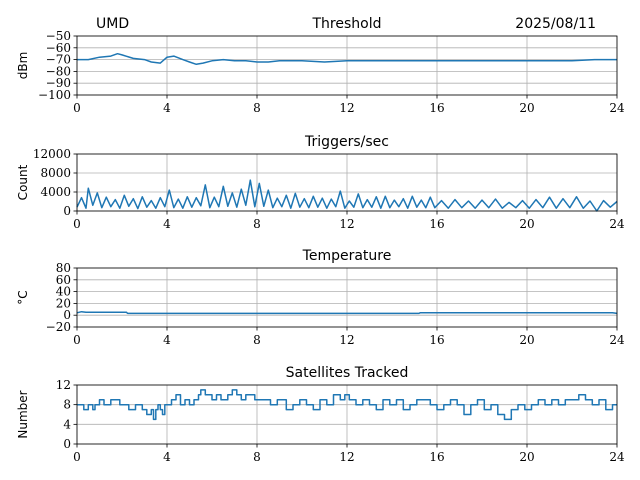 The width and height of the screenshot is (640, 480). What do you see at coordinates (112, 24) in the screenshot?
I see `header-station: UMD` at bounding box center [112, 24].